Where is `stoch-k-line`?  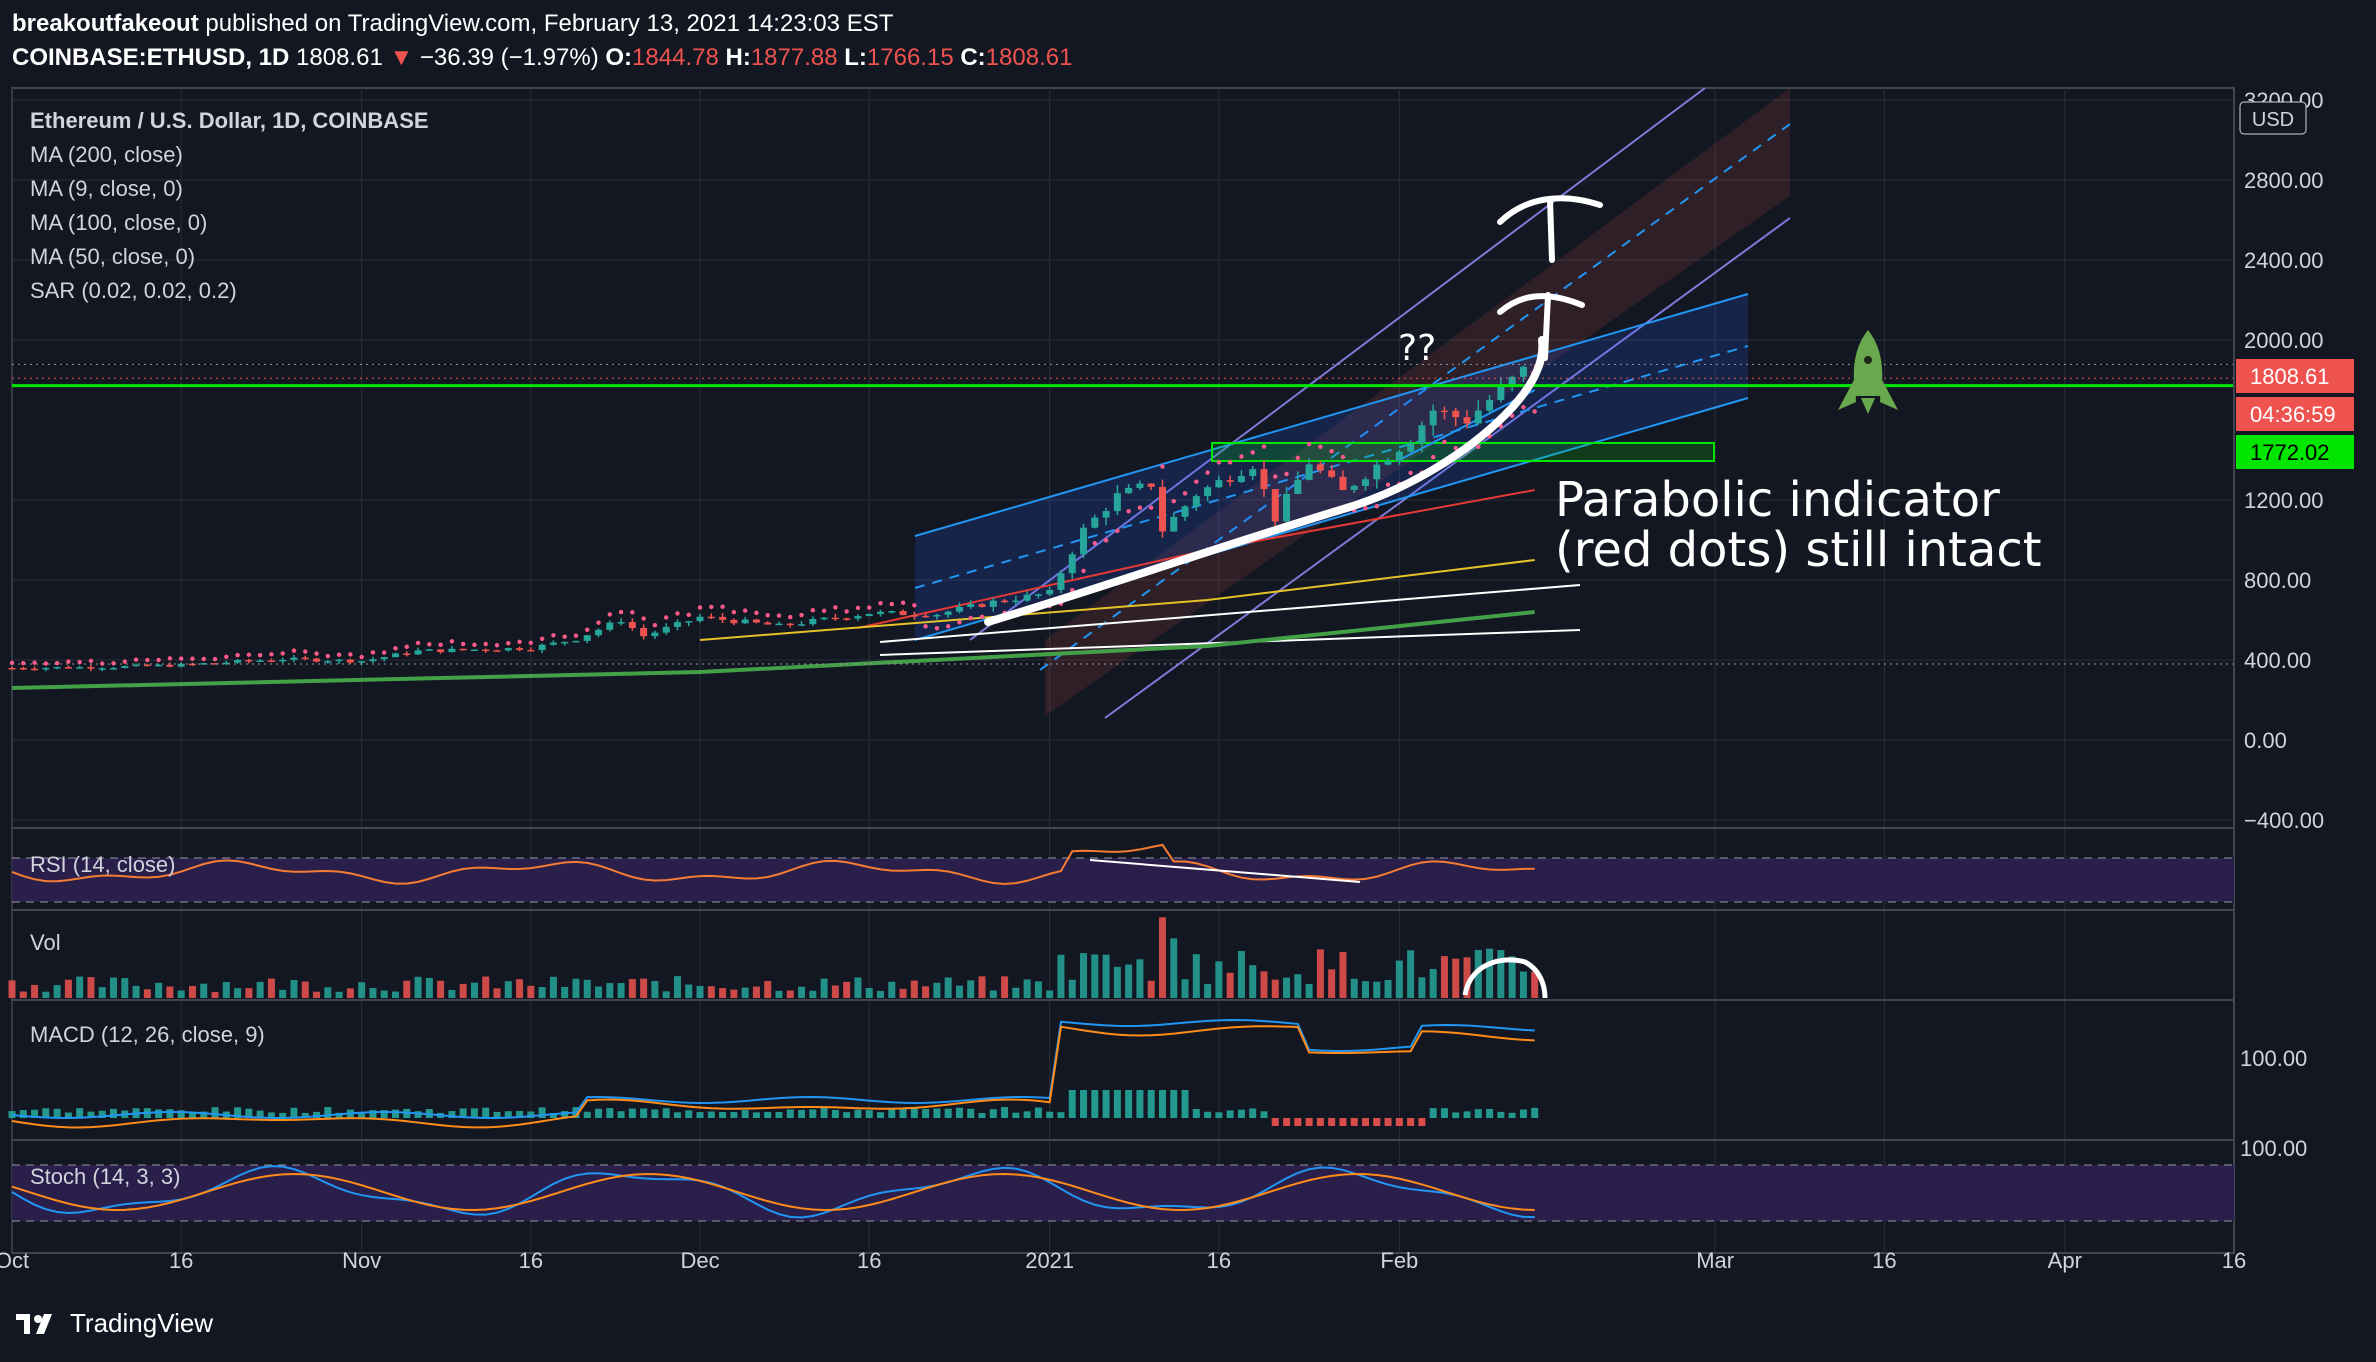 stoch-k-line is located at coordinates (773, 1192).